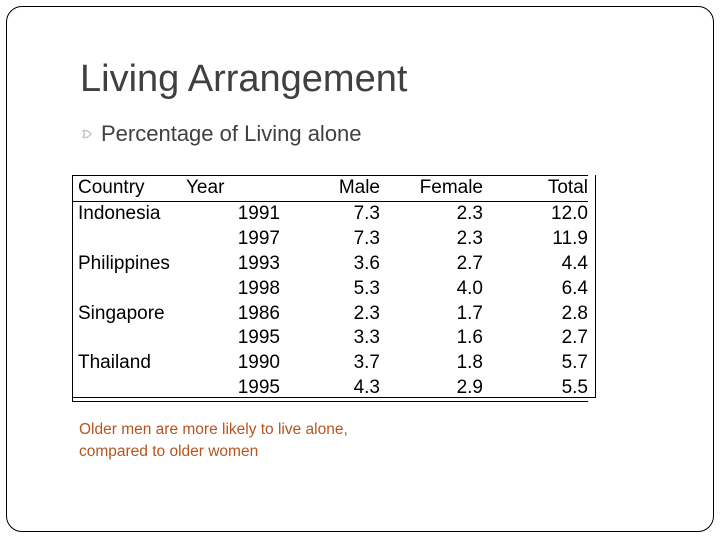  I want to click on cell-country: Singapore, so click(121, 313).